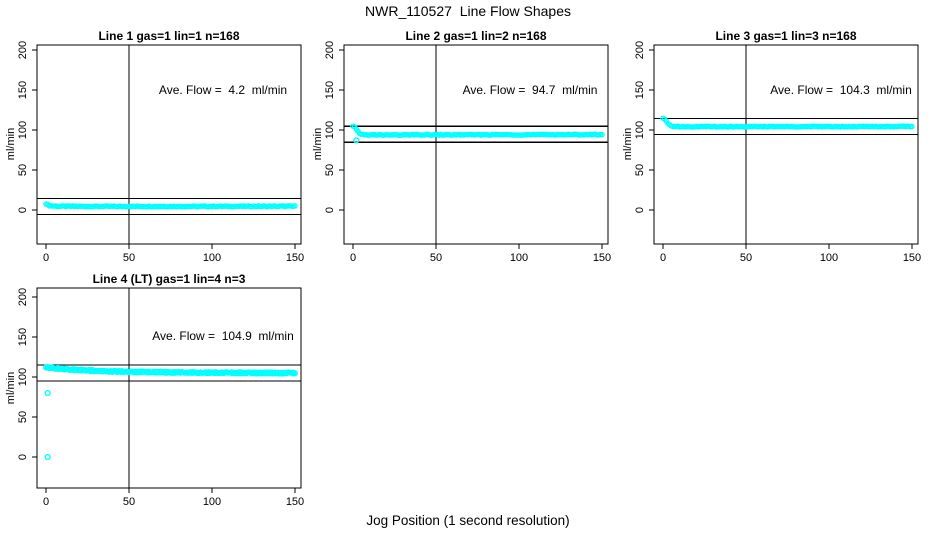 This screenshot has width=936, height=540. I want to click on panel-title-line4: Line 4 (LT) gas=1 lin=4 n=3, so click(169, 279).